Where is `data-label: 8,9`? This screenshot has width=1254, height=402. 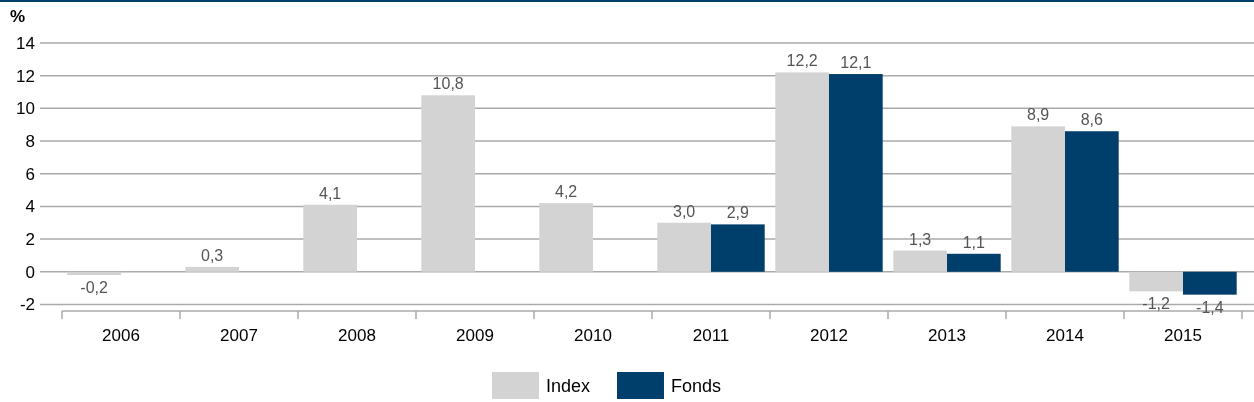 data-label: 8,9 is located at coordinates (1038, 115).